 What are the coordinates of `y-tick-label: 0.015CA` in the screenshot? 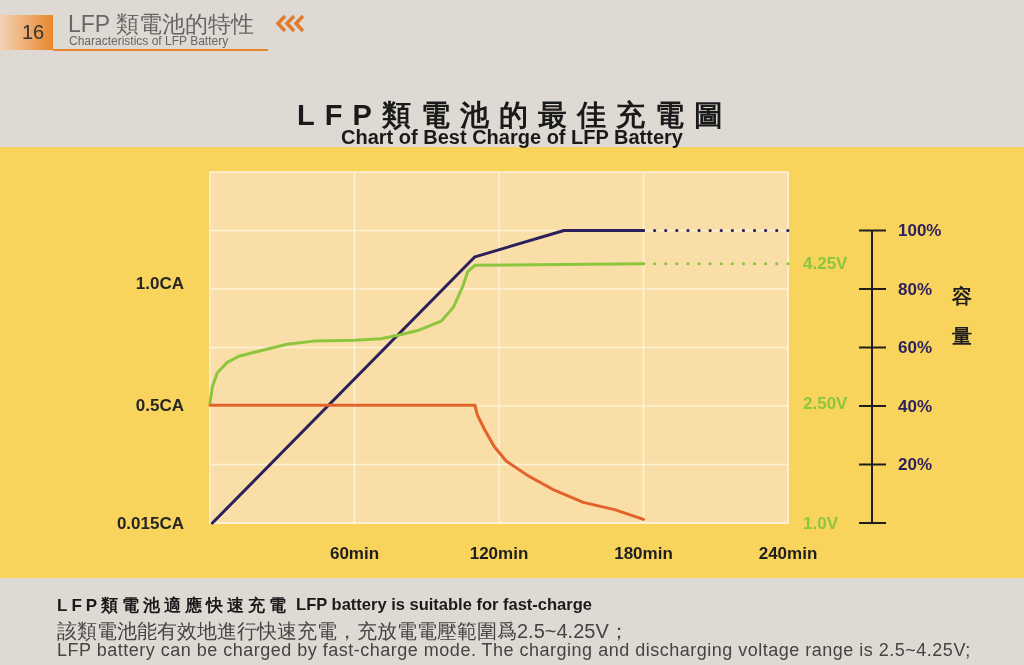 It's located at (150, 523).